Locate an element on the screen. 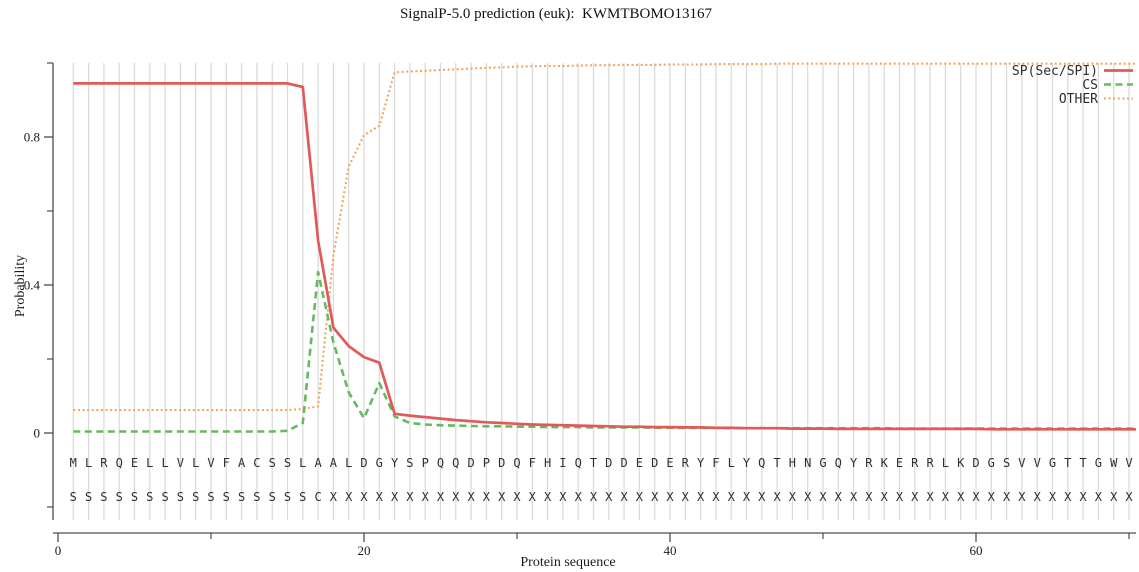 Image resolution: width=1139 pixels, height=572 pixels. legend-label-other: OTHER is located at coordinates (1078, 99).